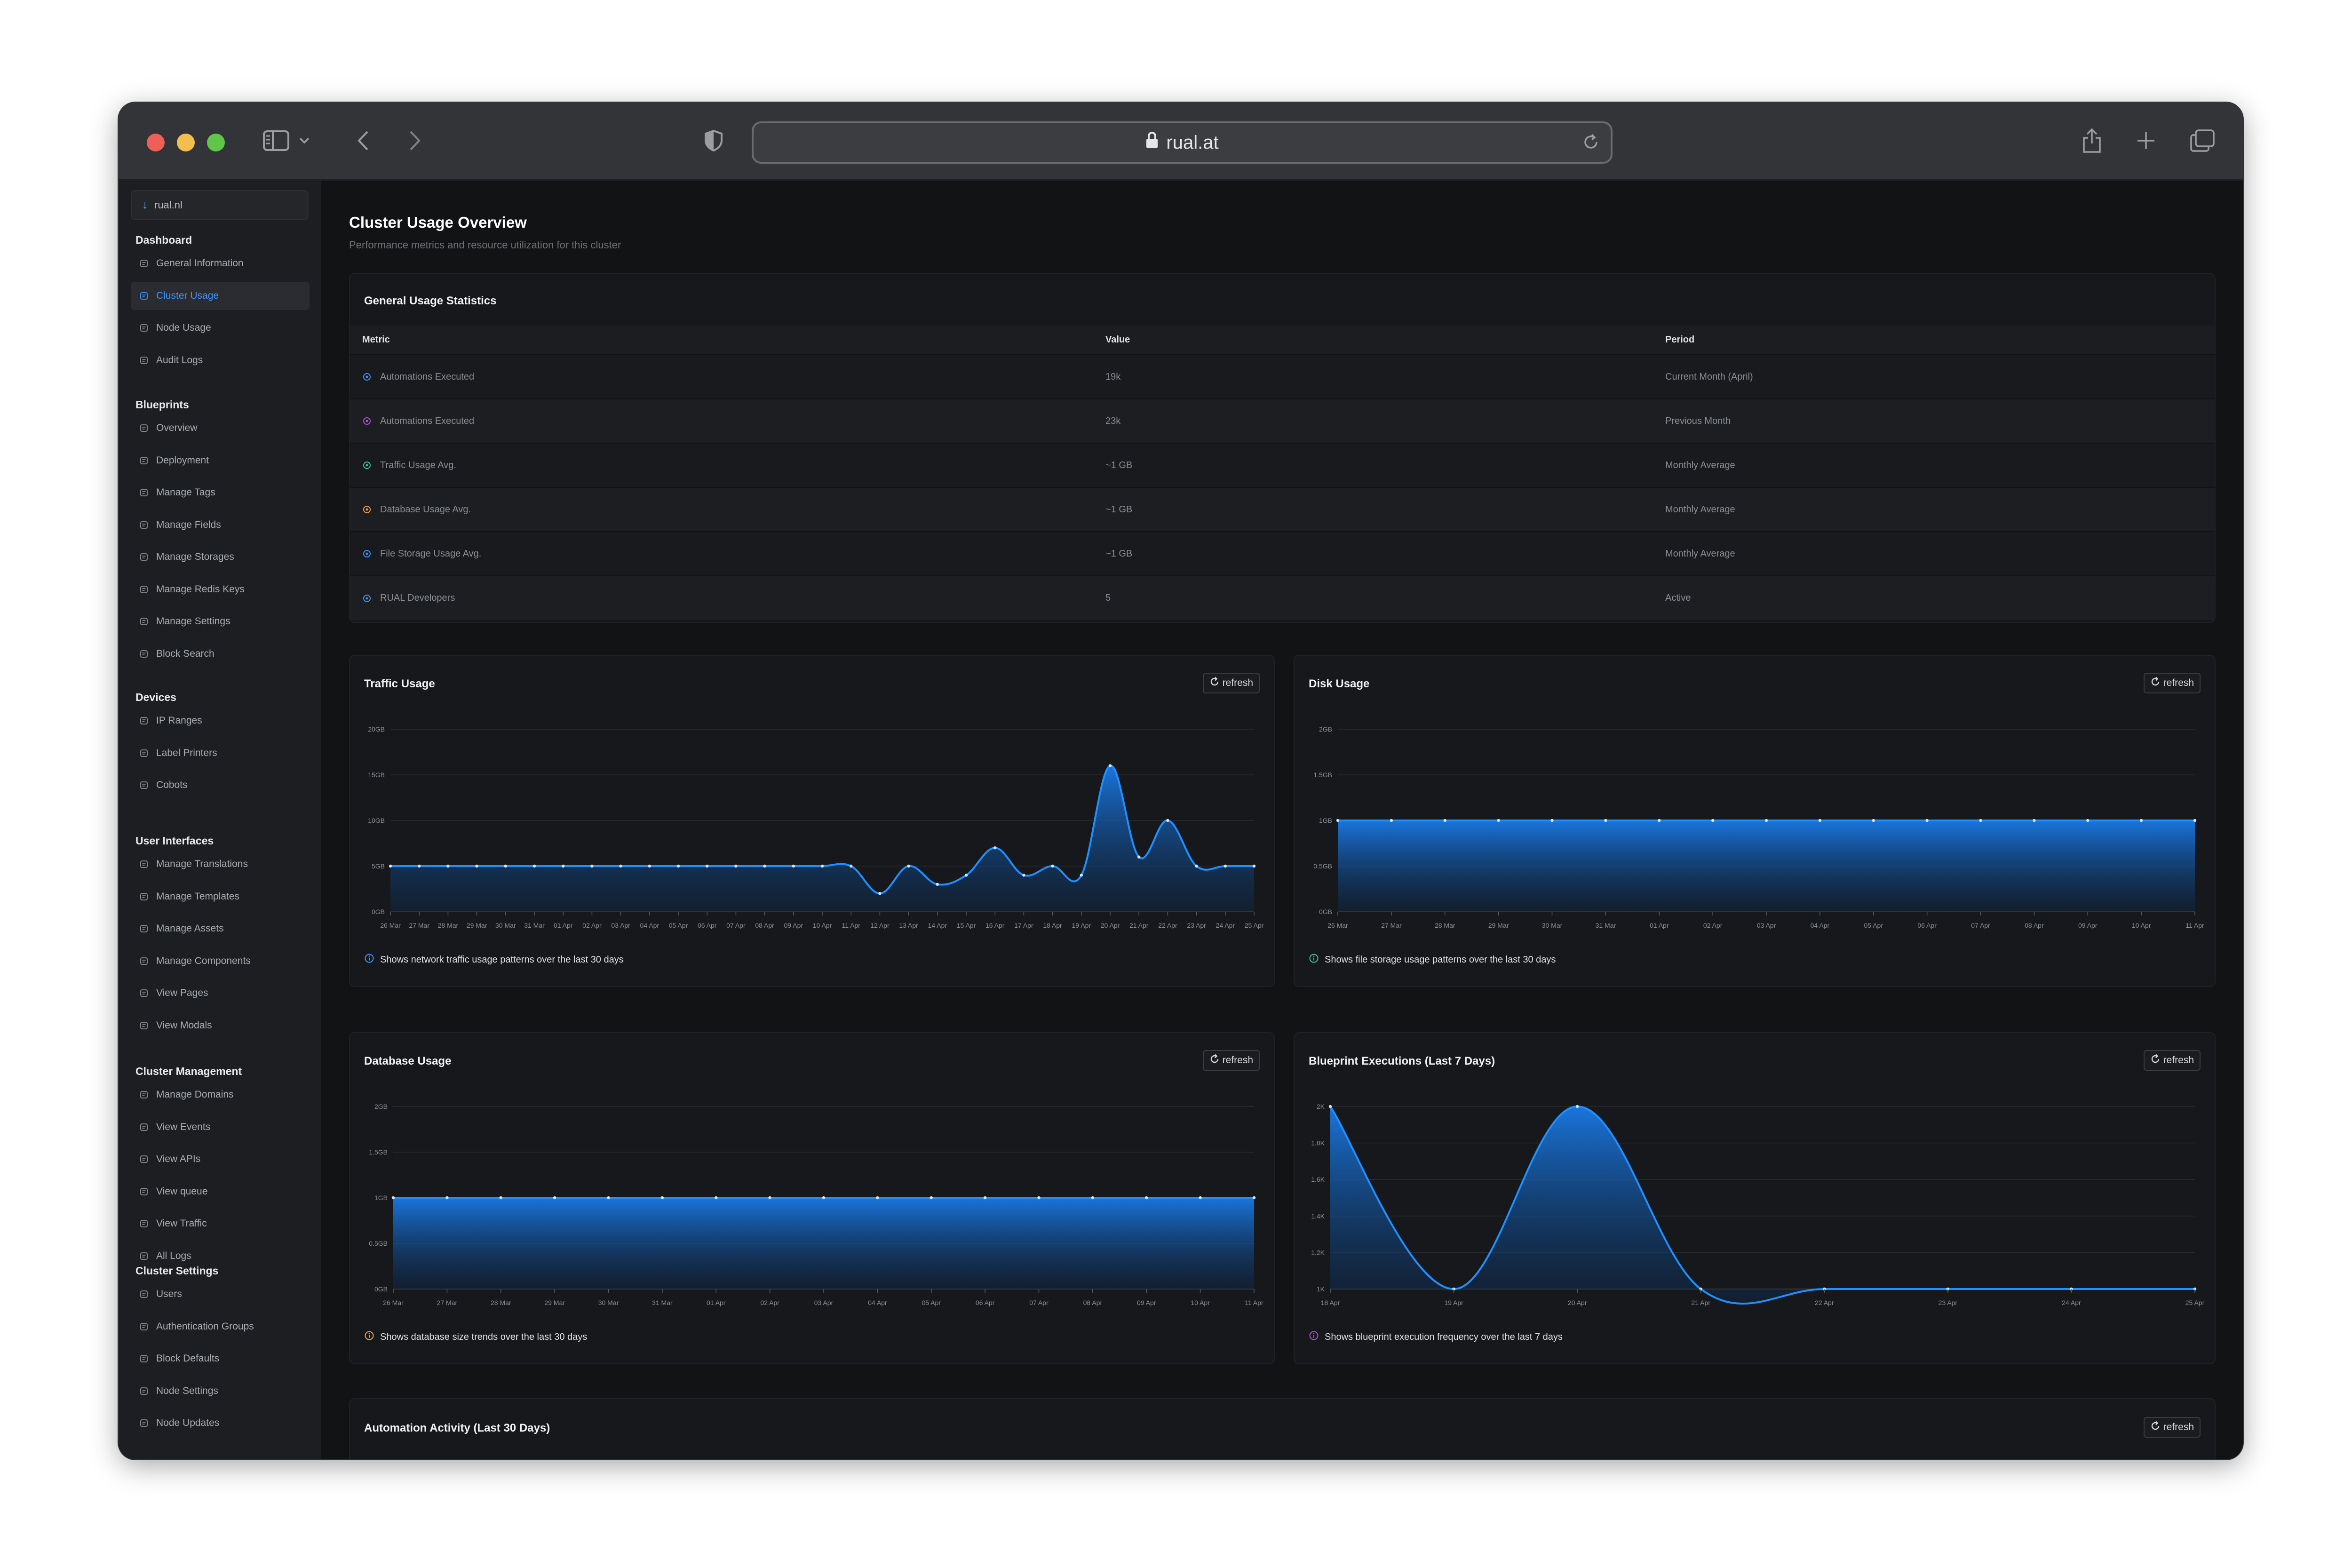 Image resolution: width=2352 pixels, height=1568 pixels. What do you see at coordinates (220, 897) in the screenshot?
I see `sidebar-item-manage-templates: Manage Templates` at bounding box center [220, 897].